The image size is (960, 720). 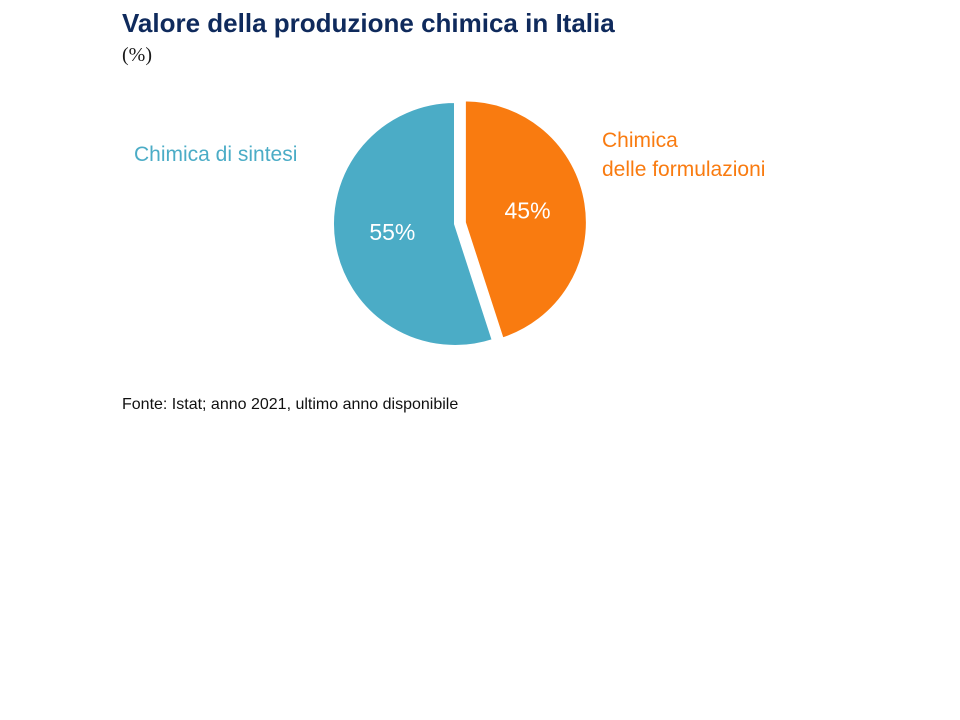 I want to click on pie-slice-chimica-di-sintesi, so click(x=413, y=223).